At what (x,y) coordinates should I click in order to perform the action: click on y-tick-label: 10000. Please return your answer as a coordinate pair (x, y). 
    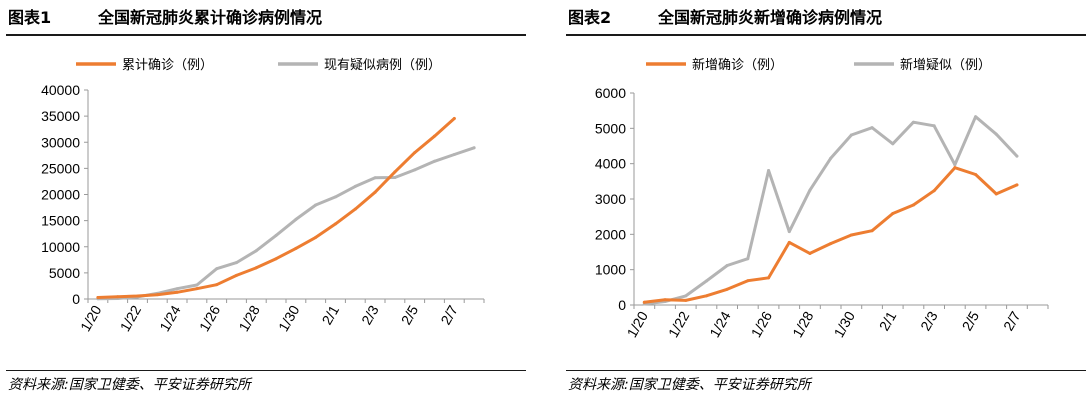
    Looking at the image, I should click on (60, 247).